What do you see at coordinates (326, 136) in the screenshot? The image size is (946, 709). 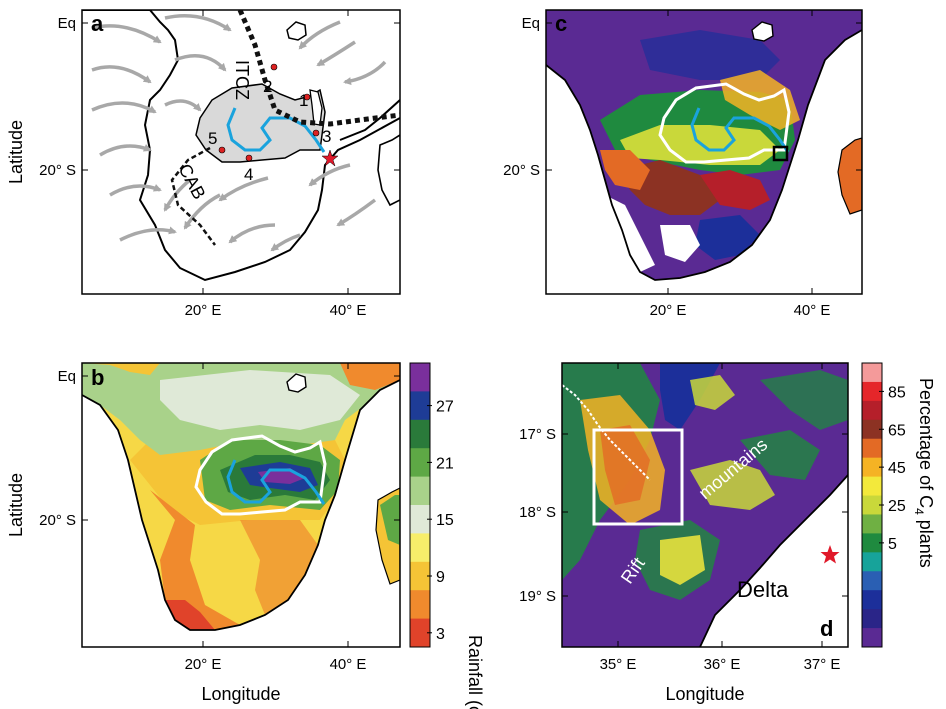 I see `site-3-label: 3` at bounding box center [326, 136].